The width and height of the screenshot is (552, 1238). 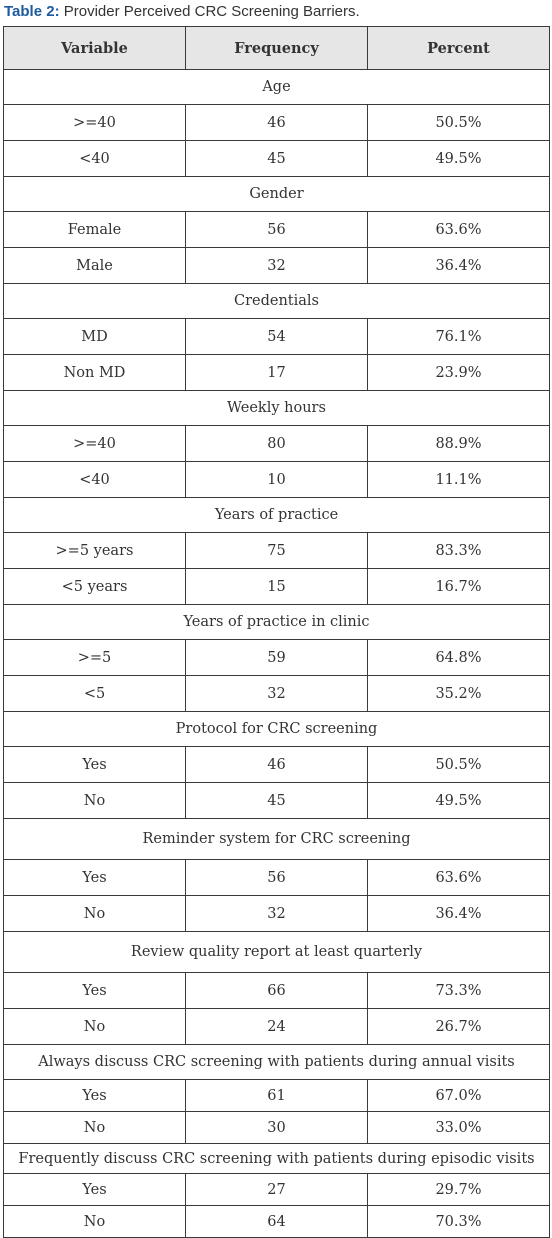 What do you see at coordinates (458, 1095) in the screenshot?
I see `cell-percent: 67.0%` at bounding box center [458, 1095].